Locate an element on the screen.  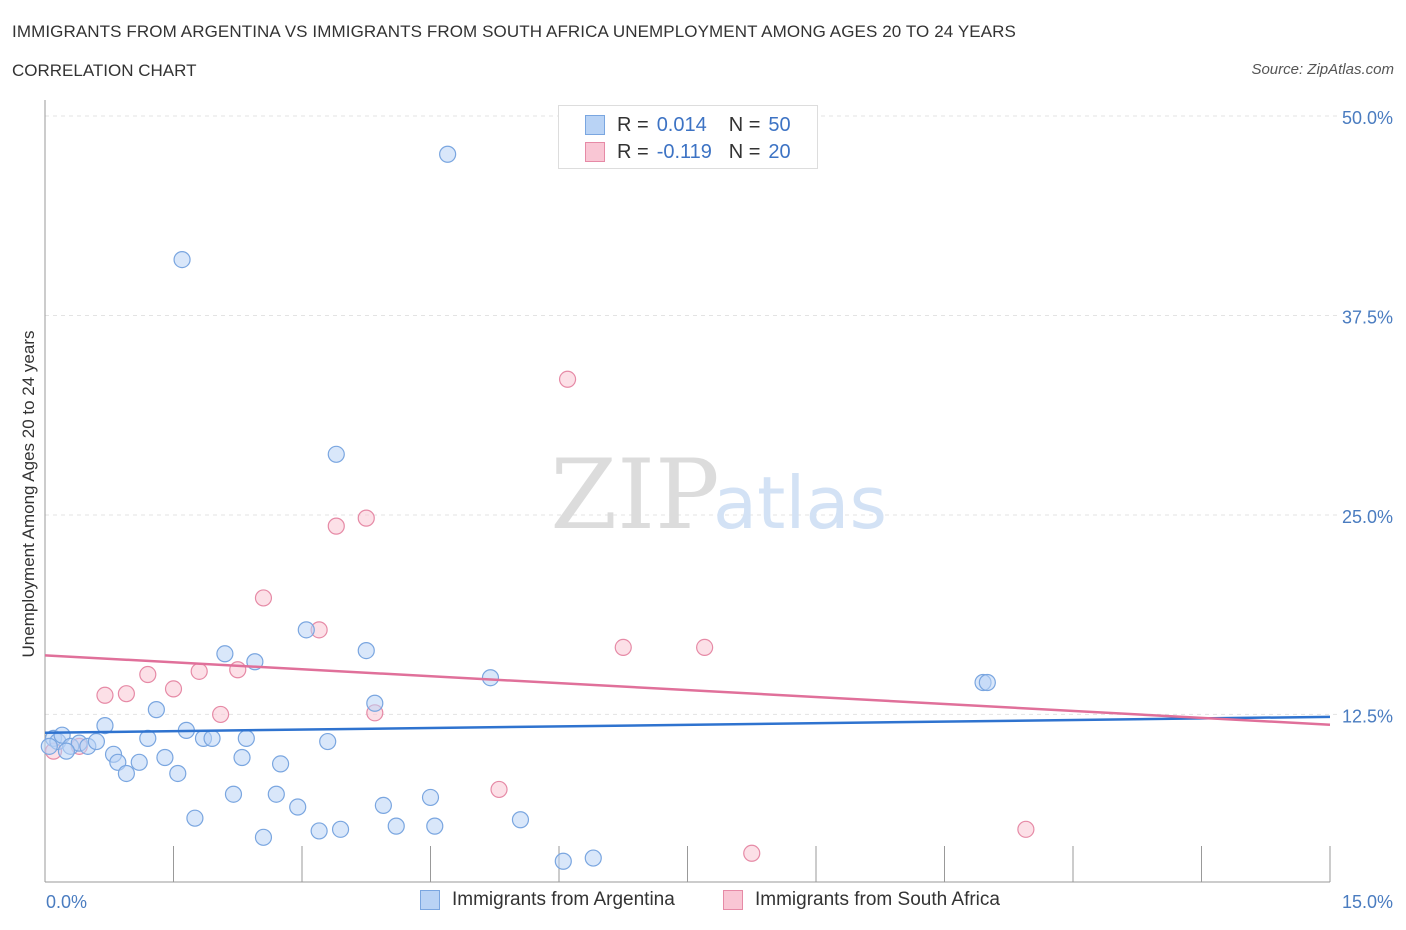
x-tick-label: 0.0% is located at coordinates (66, 902).